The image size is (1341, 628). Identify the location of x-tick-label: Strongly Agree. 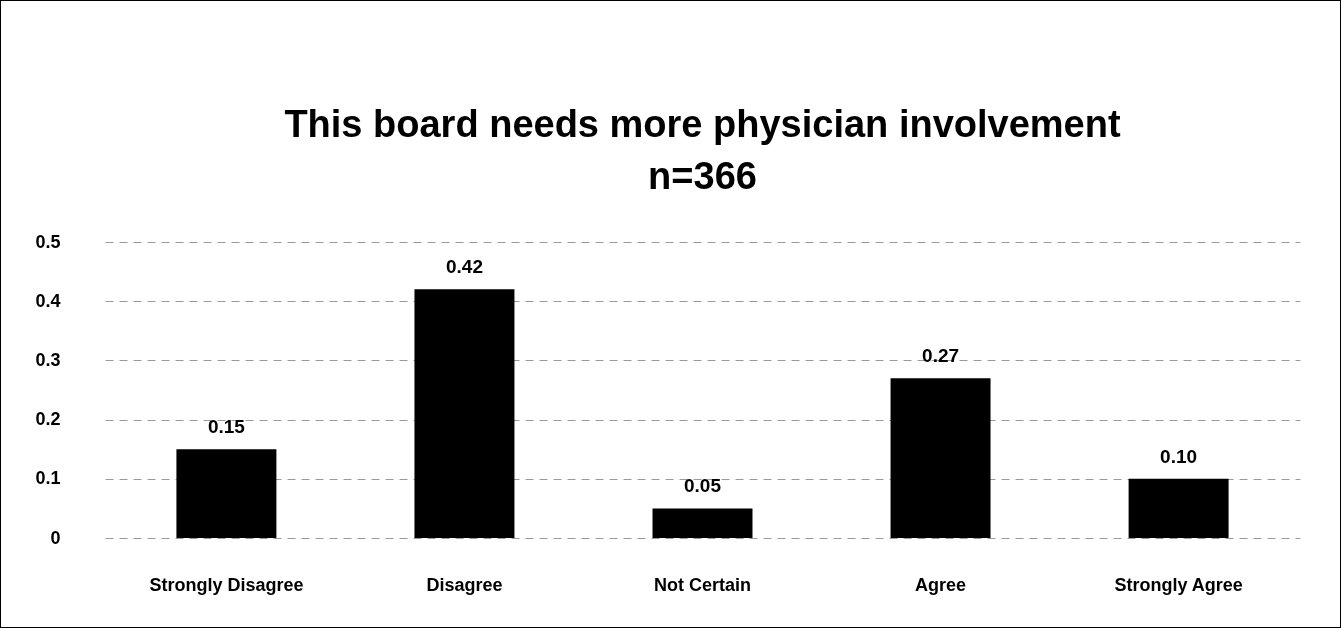
(1178, 584).